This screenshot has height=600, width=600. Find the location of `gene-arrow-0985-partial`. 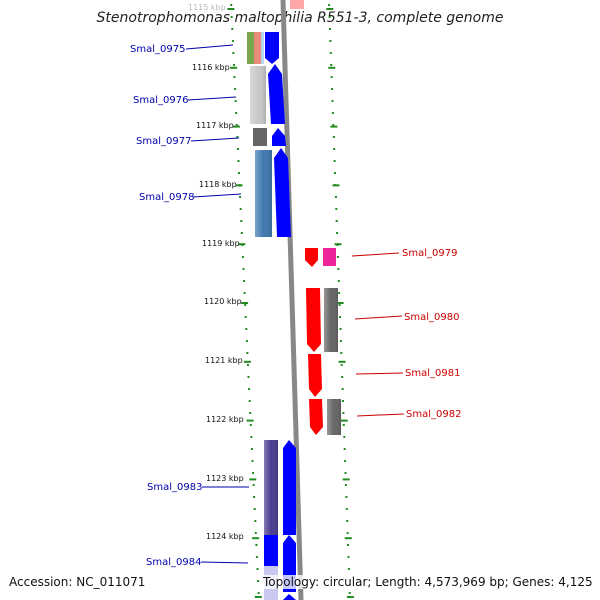

gene-arrow-0985-partial is located at coordinates (289, 597).